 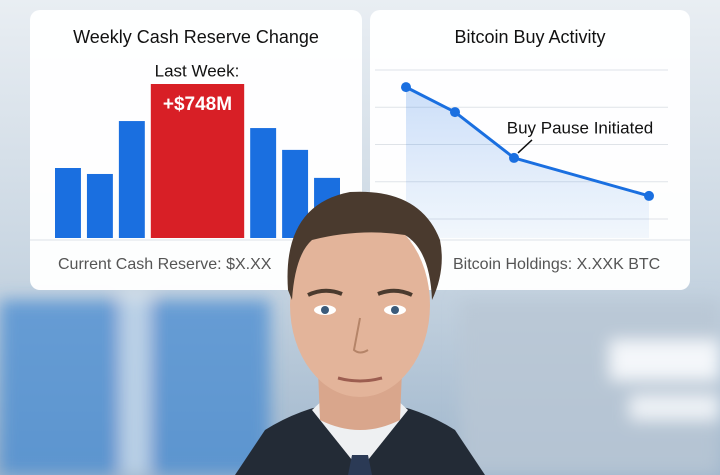 I want to click on data-label: +$748M, so click(x=197, y=104).